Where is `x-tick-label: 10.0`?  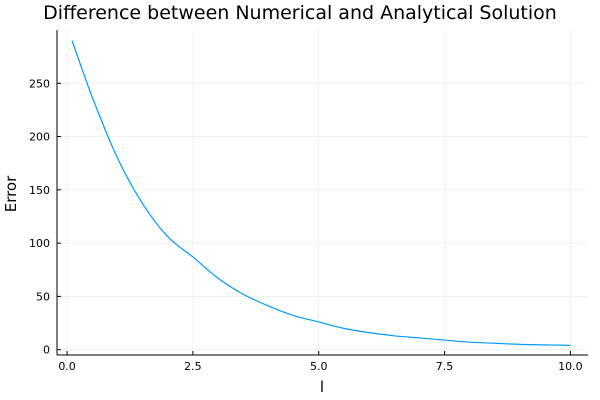
x-tick-label: 10.0 is located at coordinates (570, 366).